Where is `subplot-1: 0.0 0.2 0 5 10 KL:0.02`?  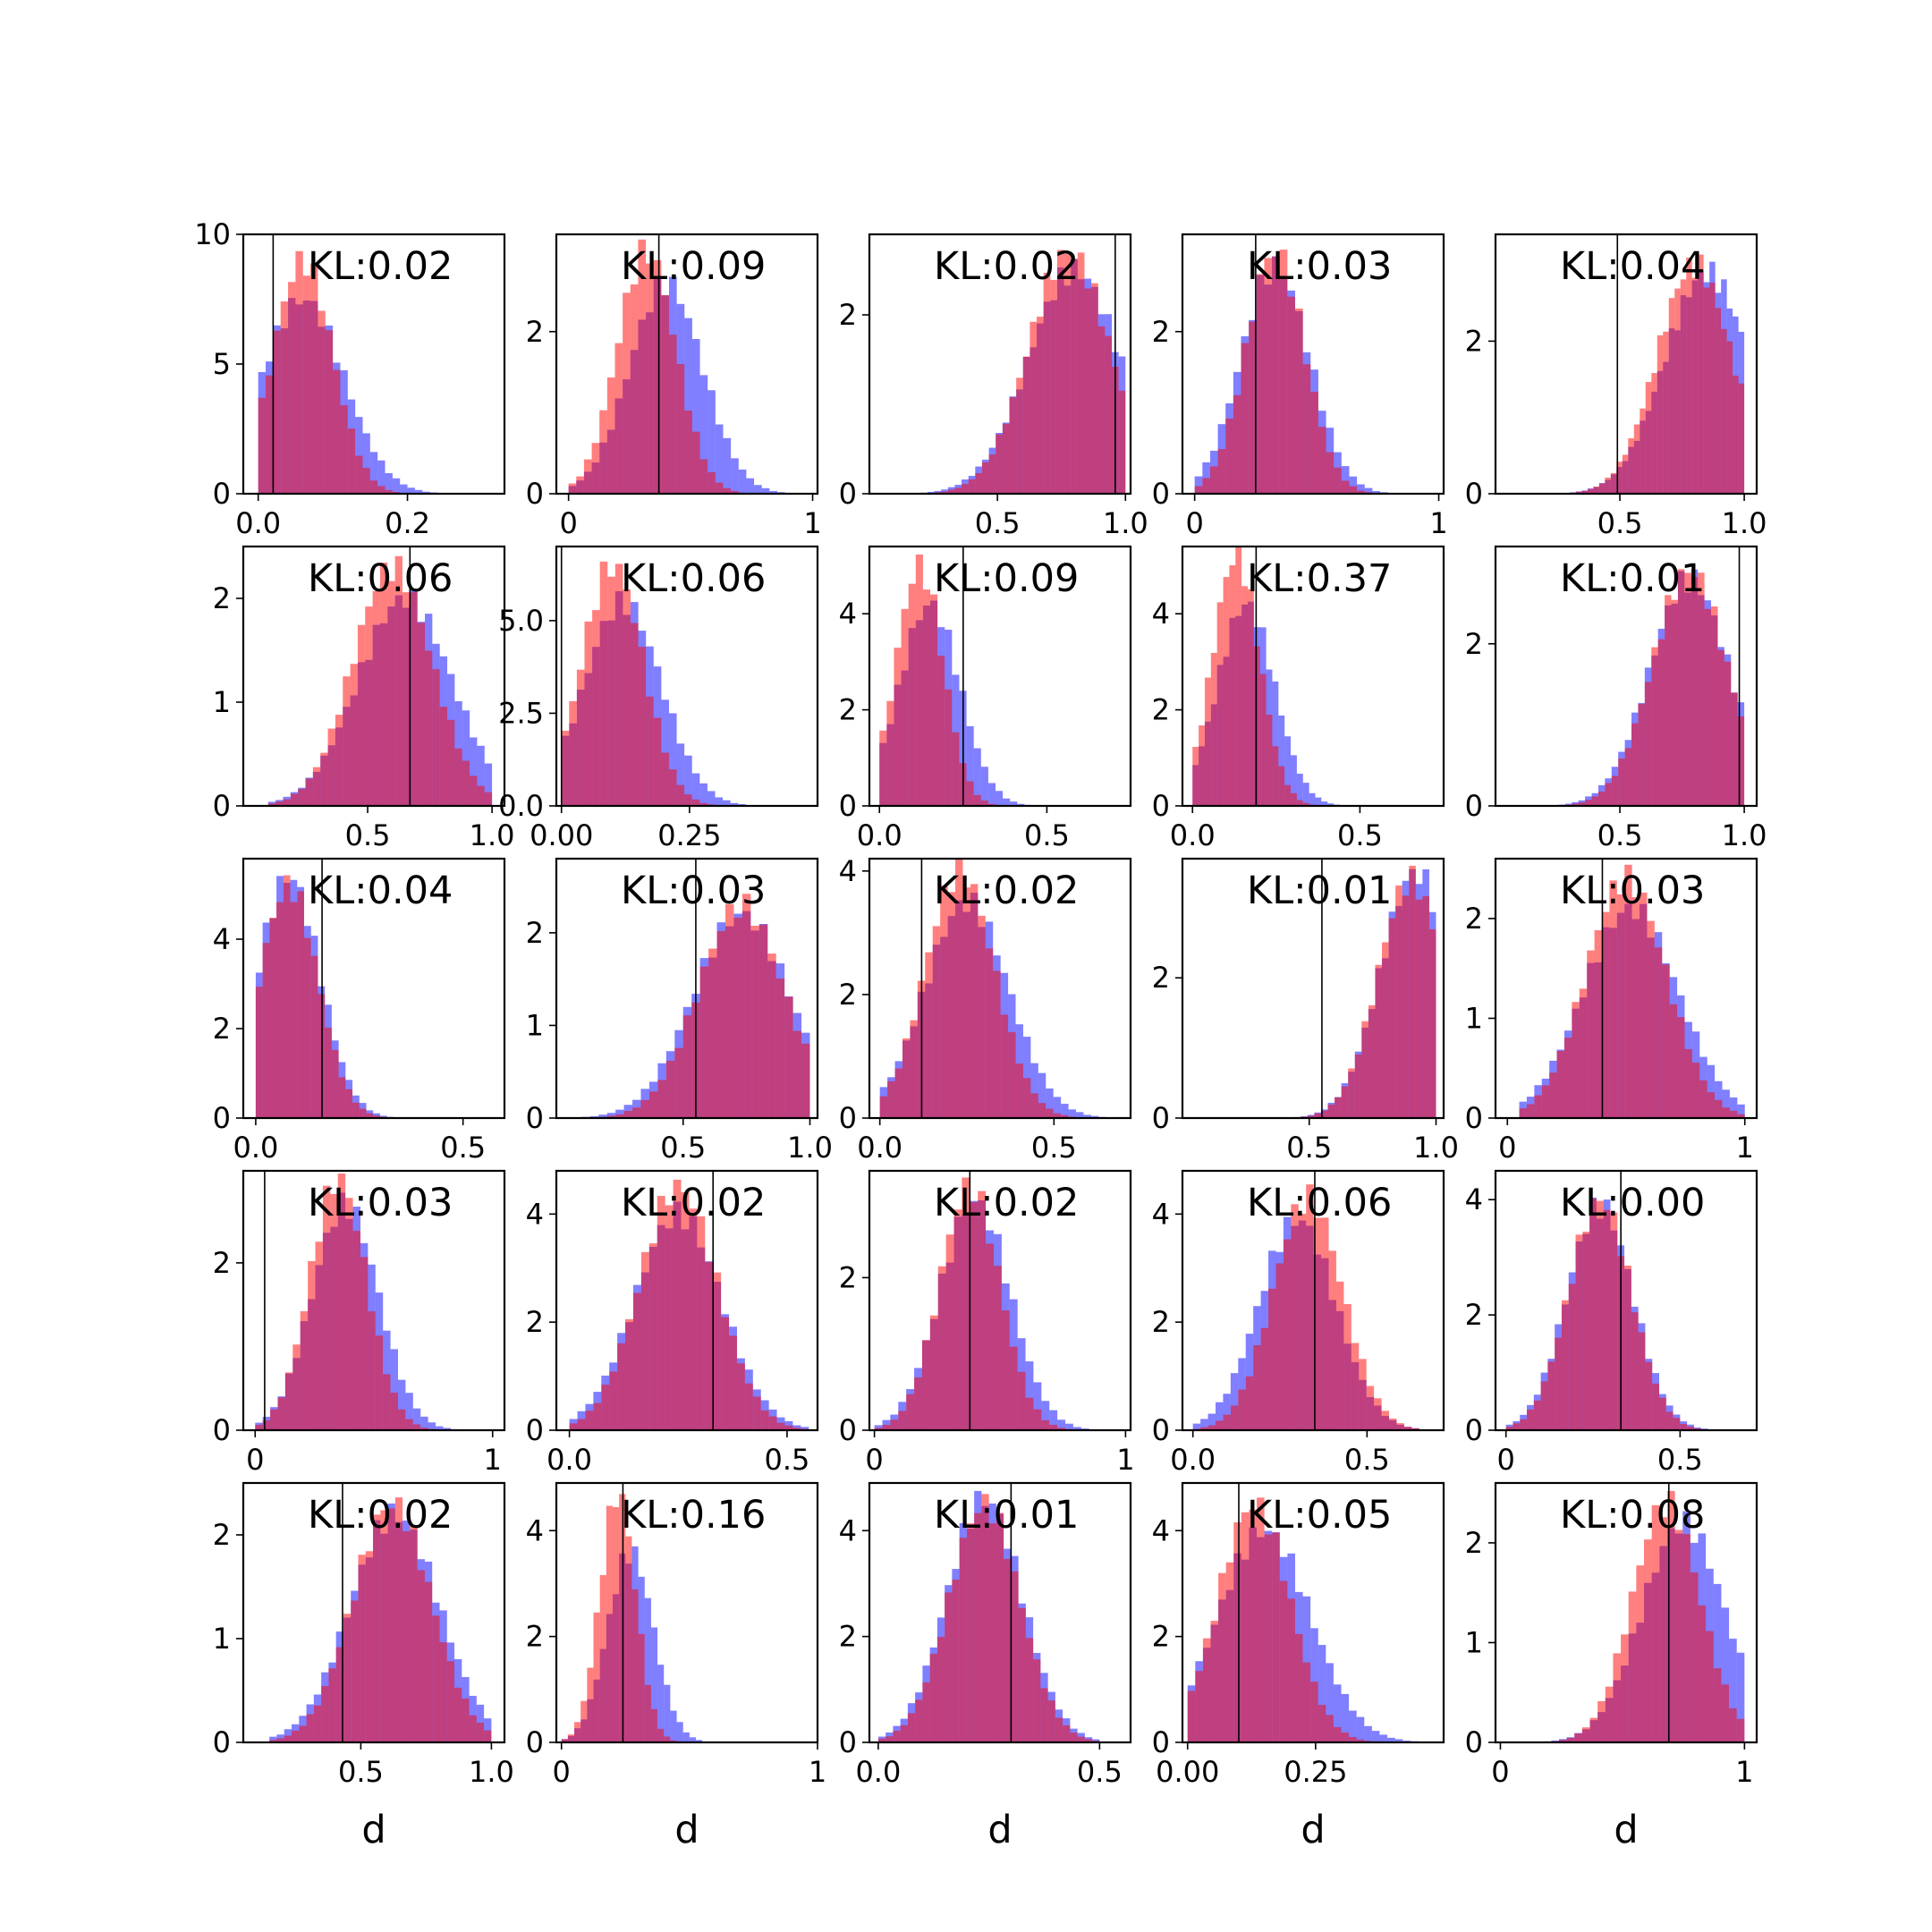 subplot-1: 0.0 0.2 0 5 10 KL:0.02 is located at coordinates (350, 378).